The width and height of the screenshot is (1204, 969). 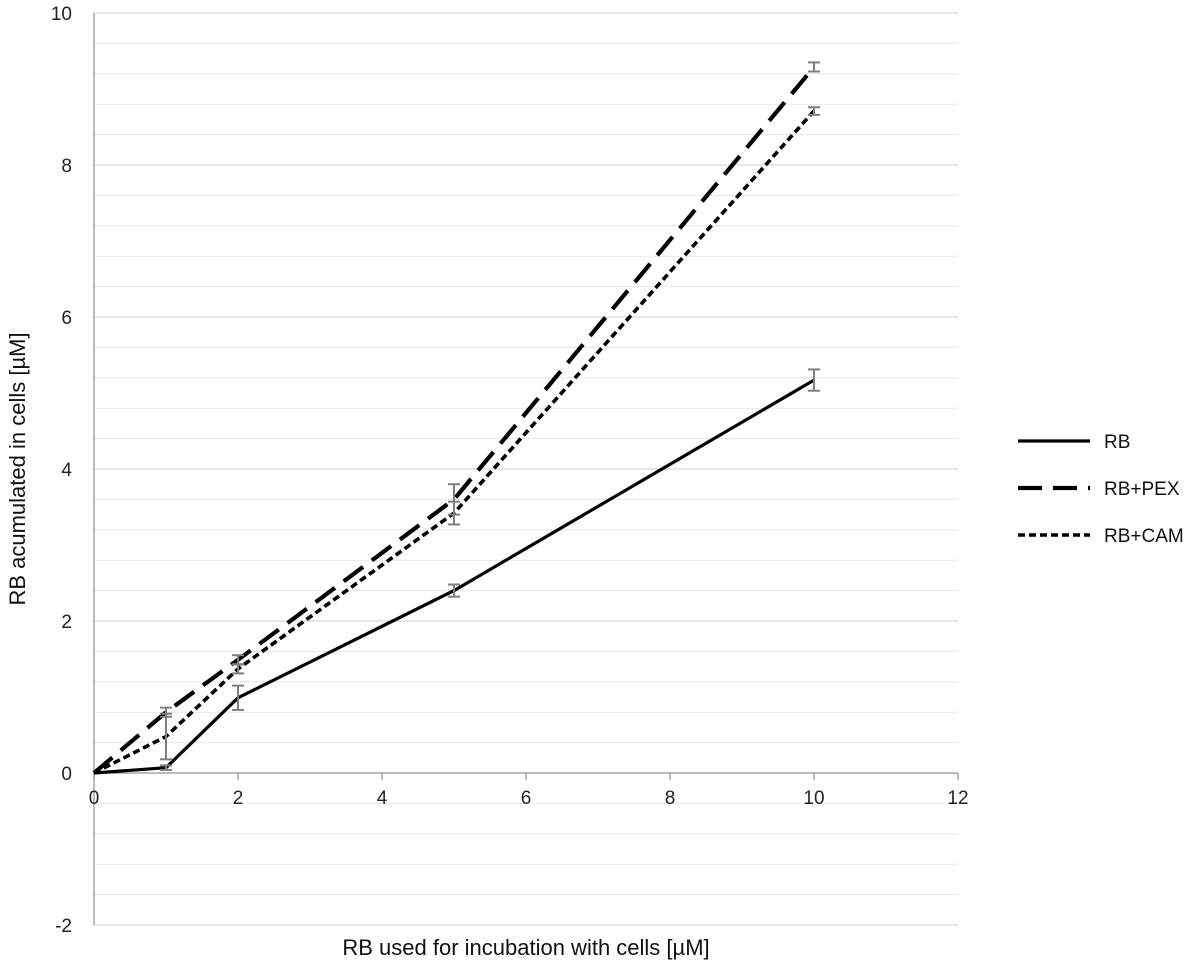 What do you see at coordinates (1117, 442) in the screenshot?
I see `legend-label: RB` at bounding box center [1117, 442].